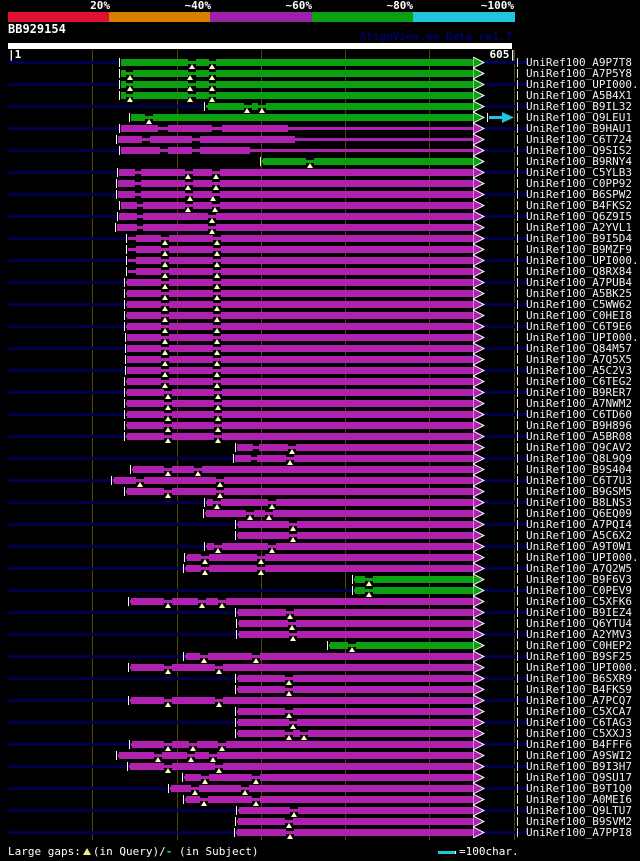  Describe the element at coordinates (320, 777) in the screenshot. I see `alignment-row: UniRef100_Q9SU17` at that location.